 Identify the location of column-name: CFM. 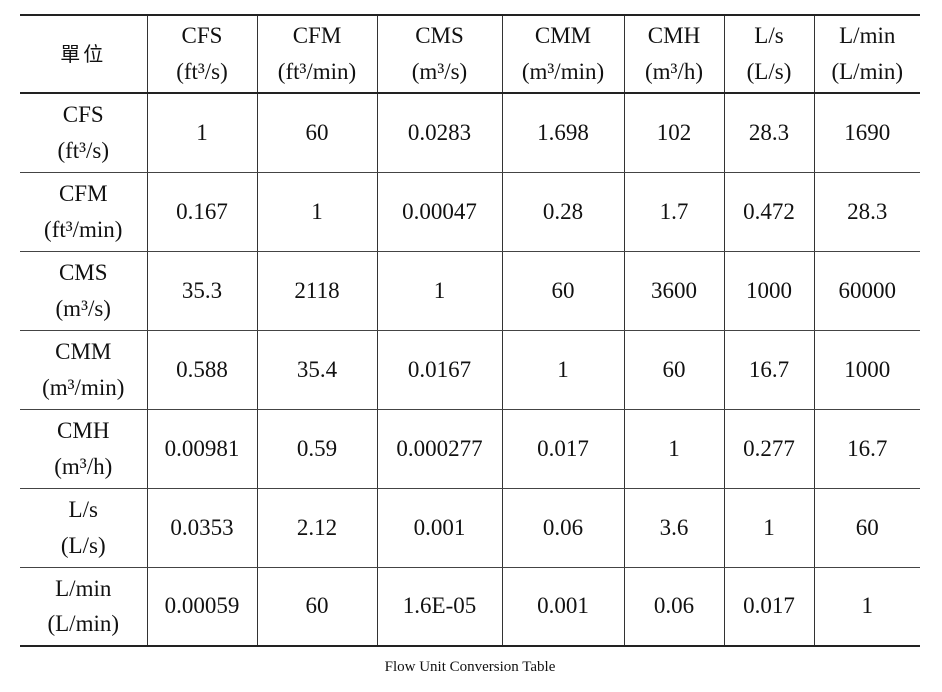
(317, 36).